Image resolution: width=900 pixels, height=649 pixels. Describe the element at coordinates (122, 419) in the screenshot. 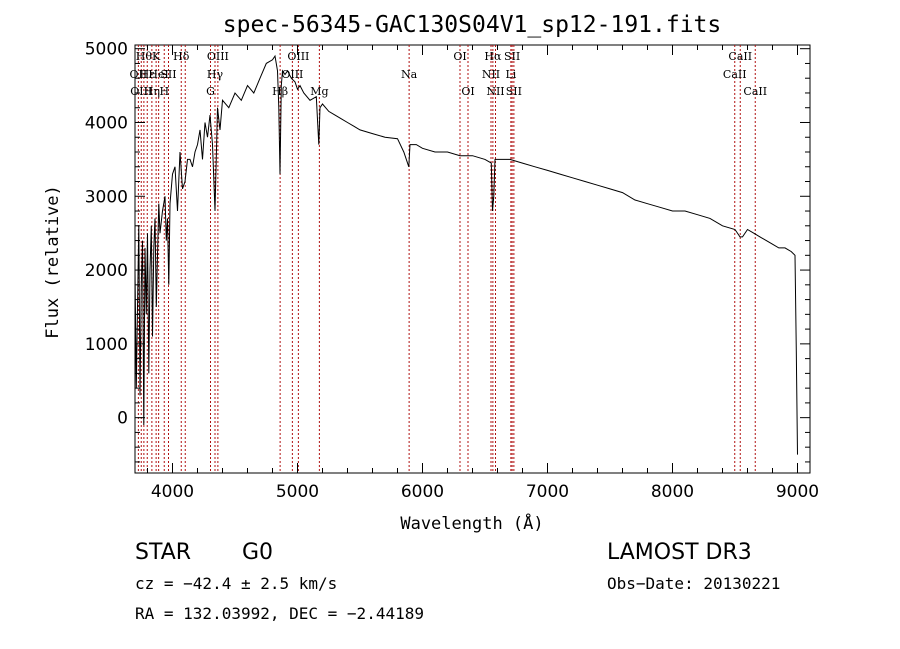

I see `y-tick-label: 0` at that location.